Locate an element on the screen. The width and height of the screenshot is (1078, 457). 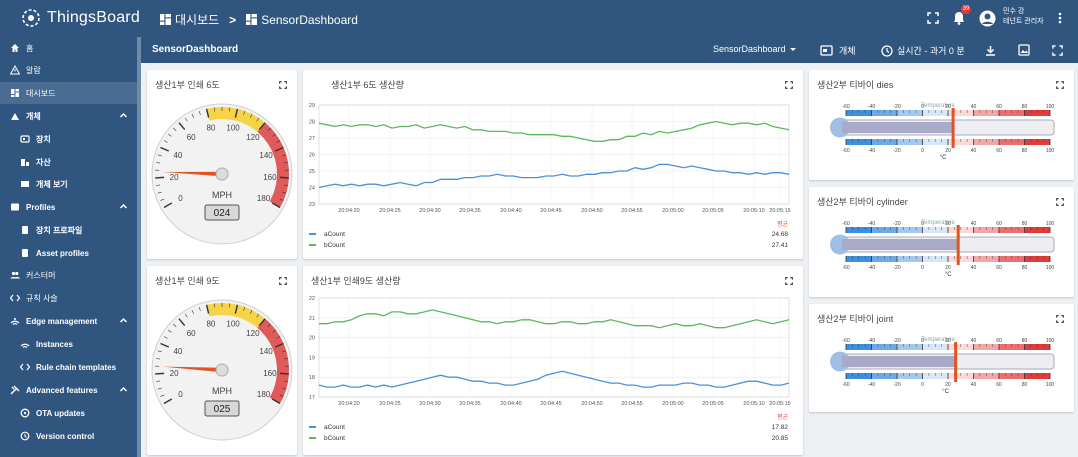
scale-tick-label-bottom: 60 is located at coordinates (999, 385).